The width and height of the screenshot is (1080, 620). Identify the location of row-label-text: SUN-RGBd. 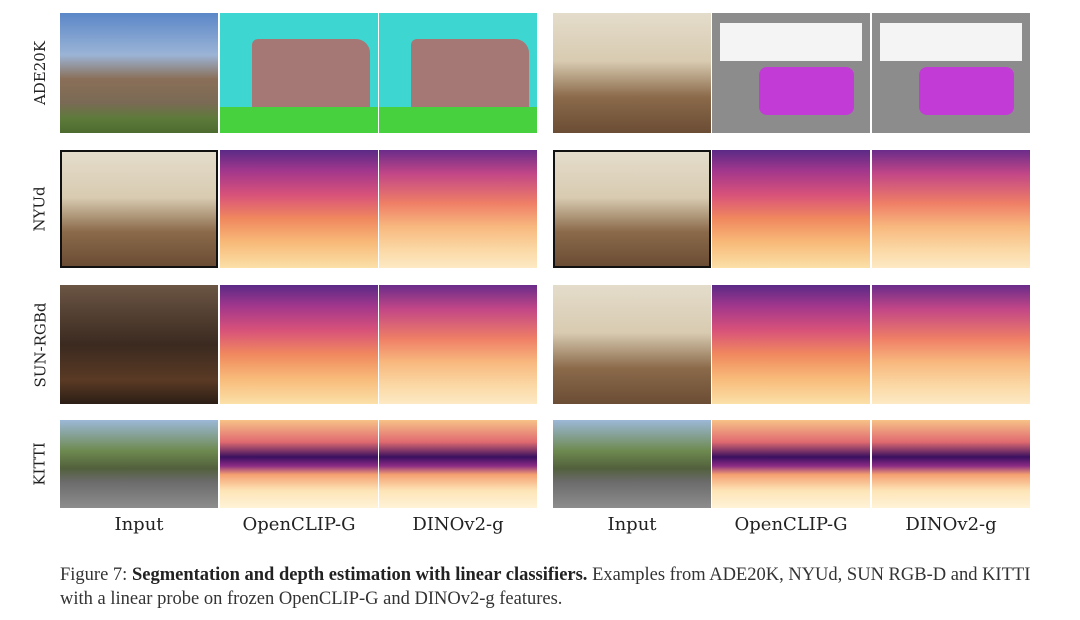
(40, 344).